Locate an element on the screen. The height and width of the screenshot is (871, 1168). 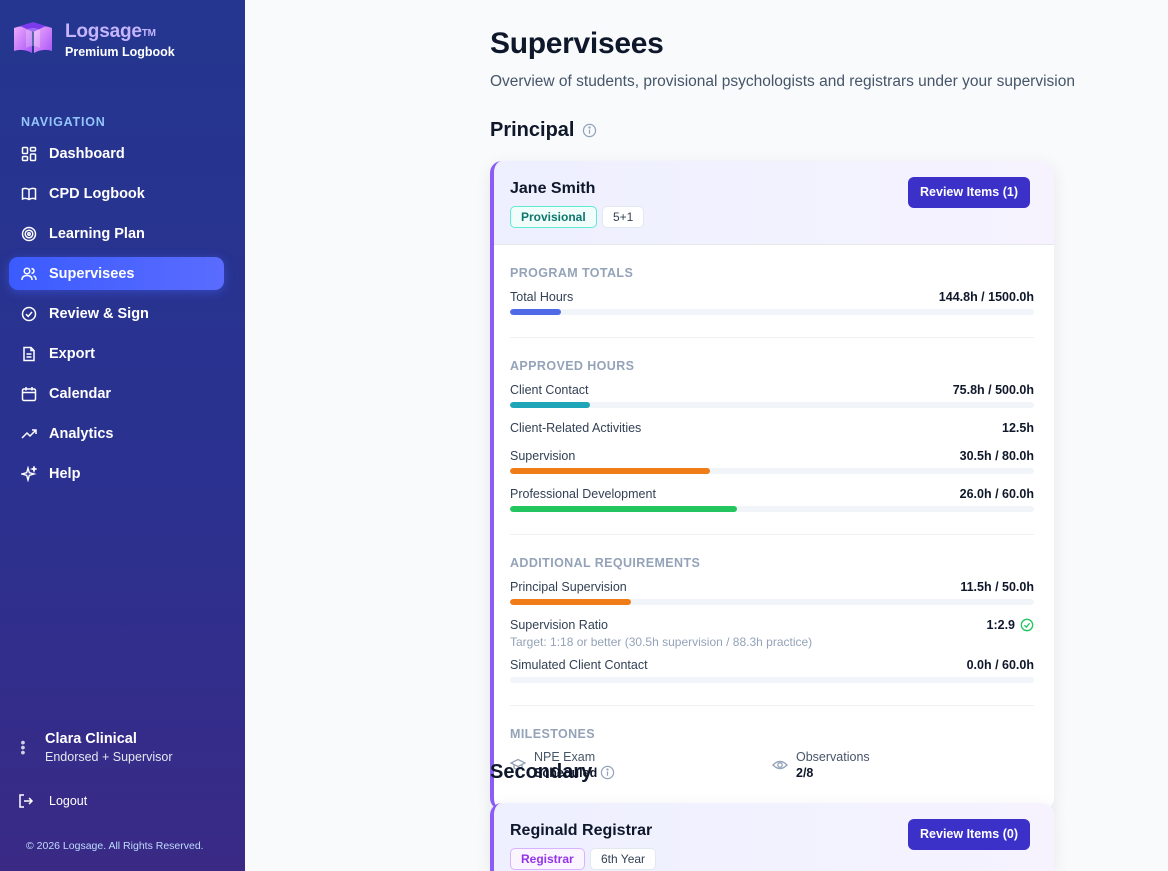
nav-item-cpd-logbook: CPD Logbook is located at coordinates (116, 193).